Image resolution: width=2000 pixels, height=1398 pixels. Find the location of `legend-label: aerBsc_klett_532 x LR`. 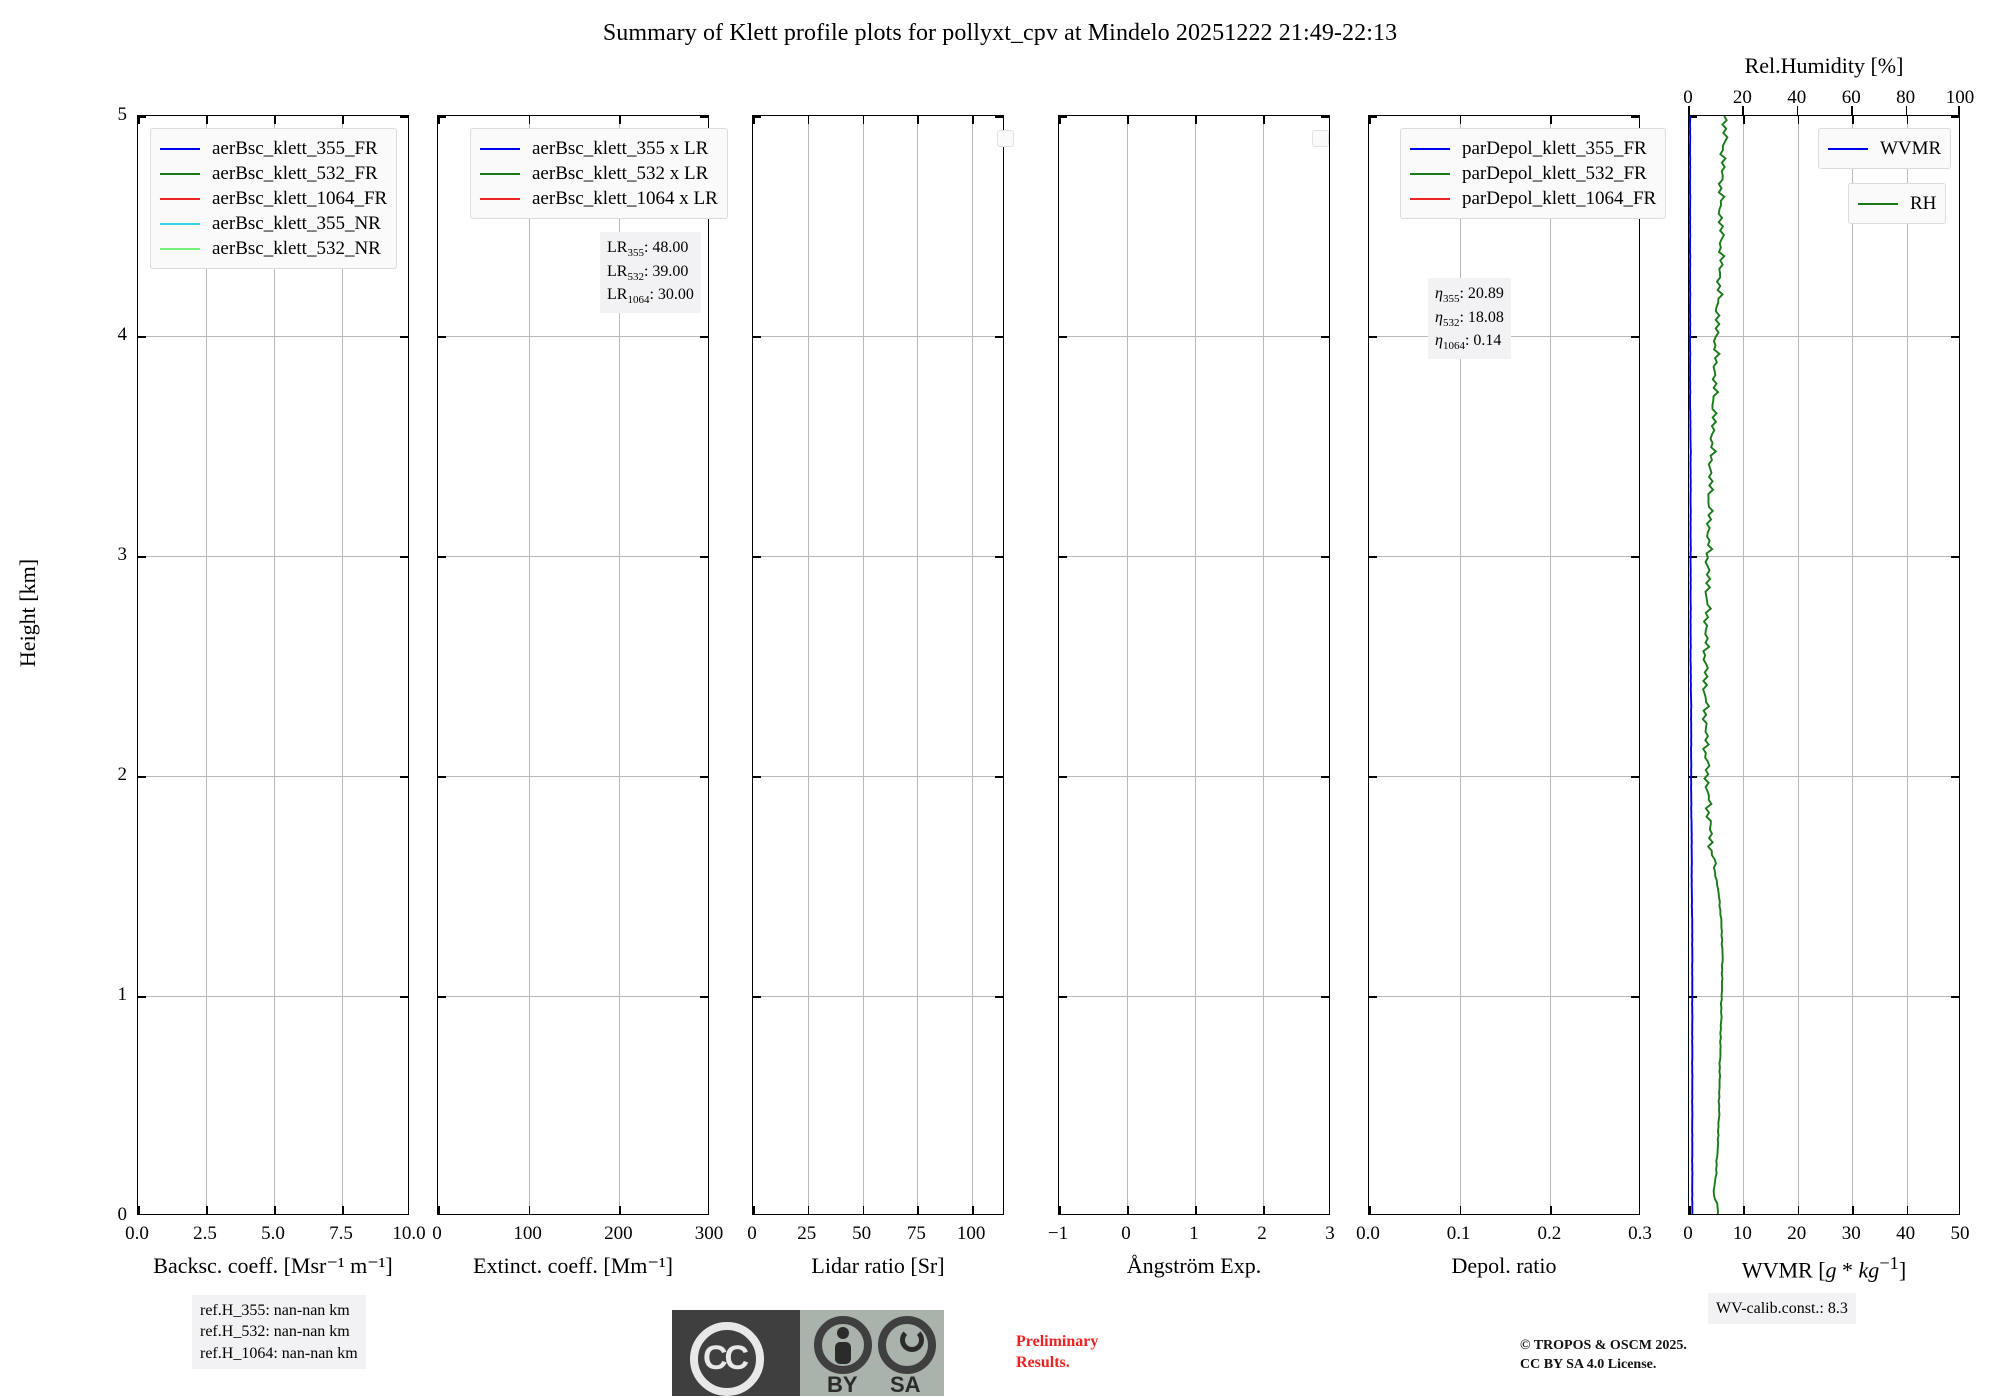

legend-label: aerBsc_klett_532 x LR is located at coordinates (620, 173).